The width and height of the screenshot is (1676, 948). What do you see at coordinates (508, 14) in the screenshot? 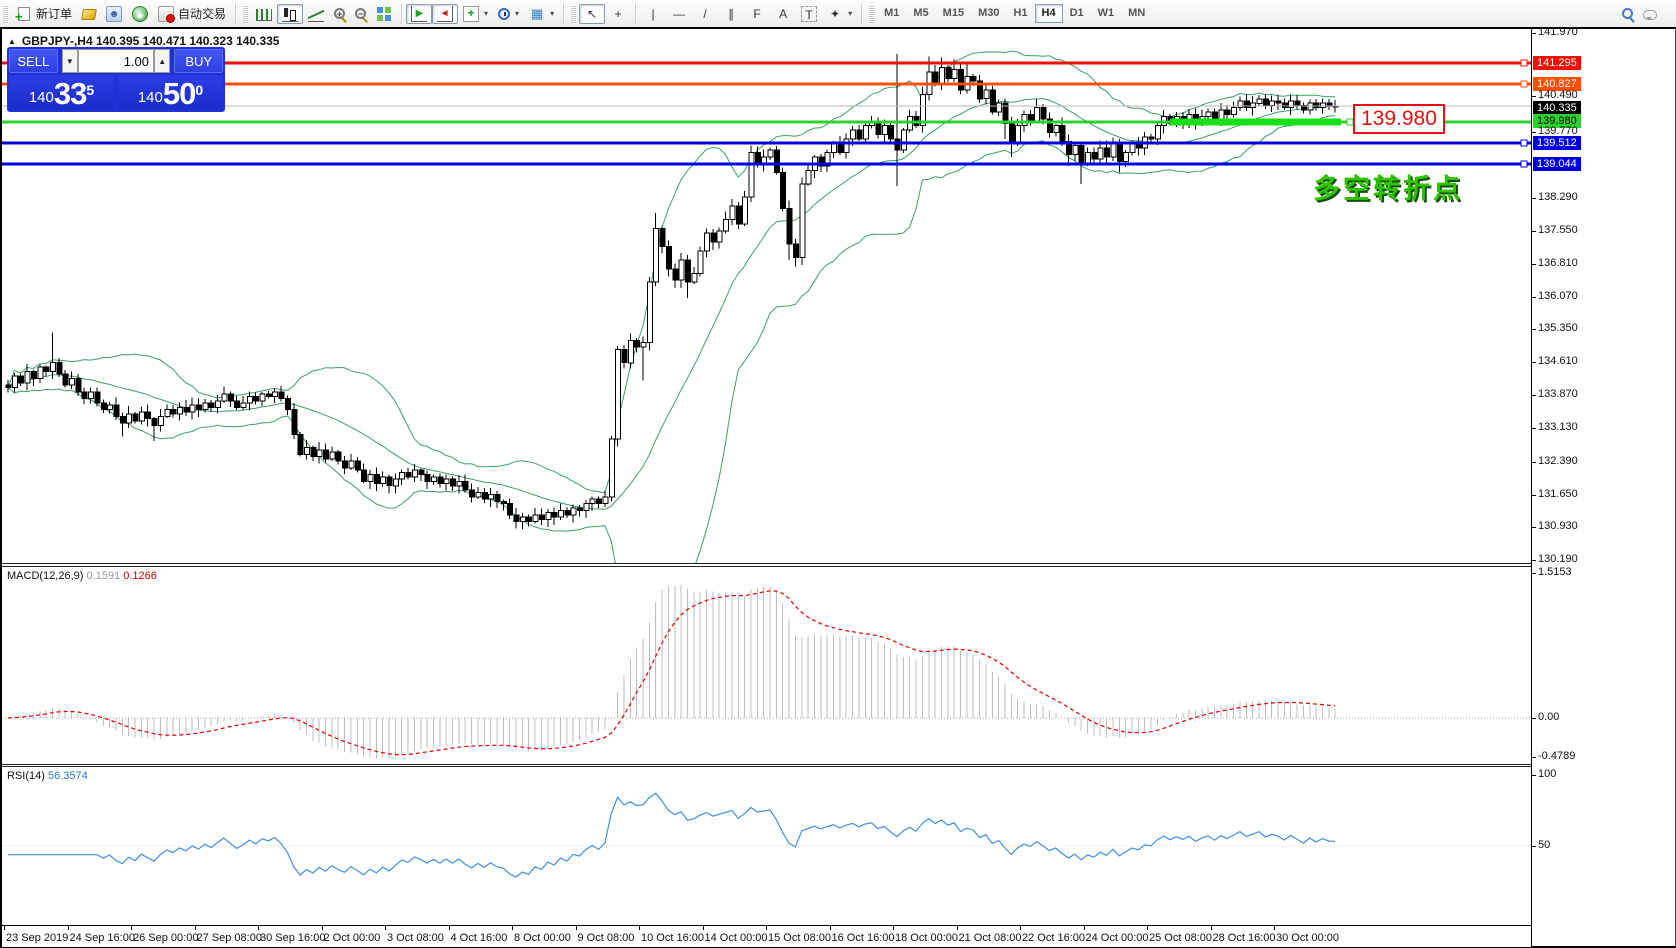
I see `periods-button: ▾` at bounding box center [508, 14].